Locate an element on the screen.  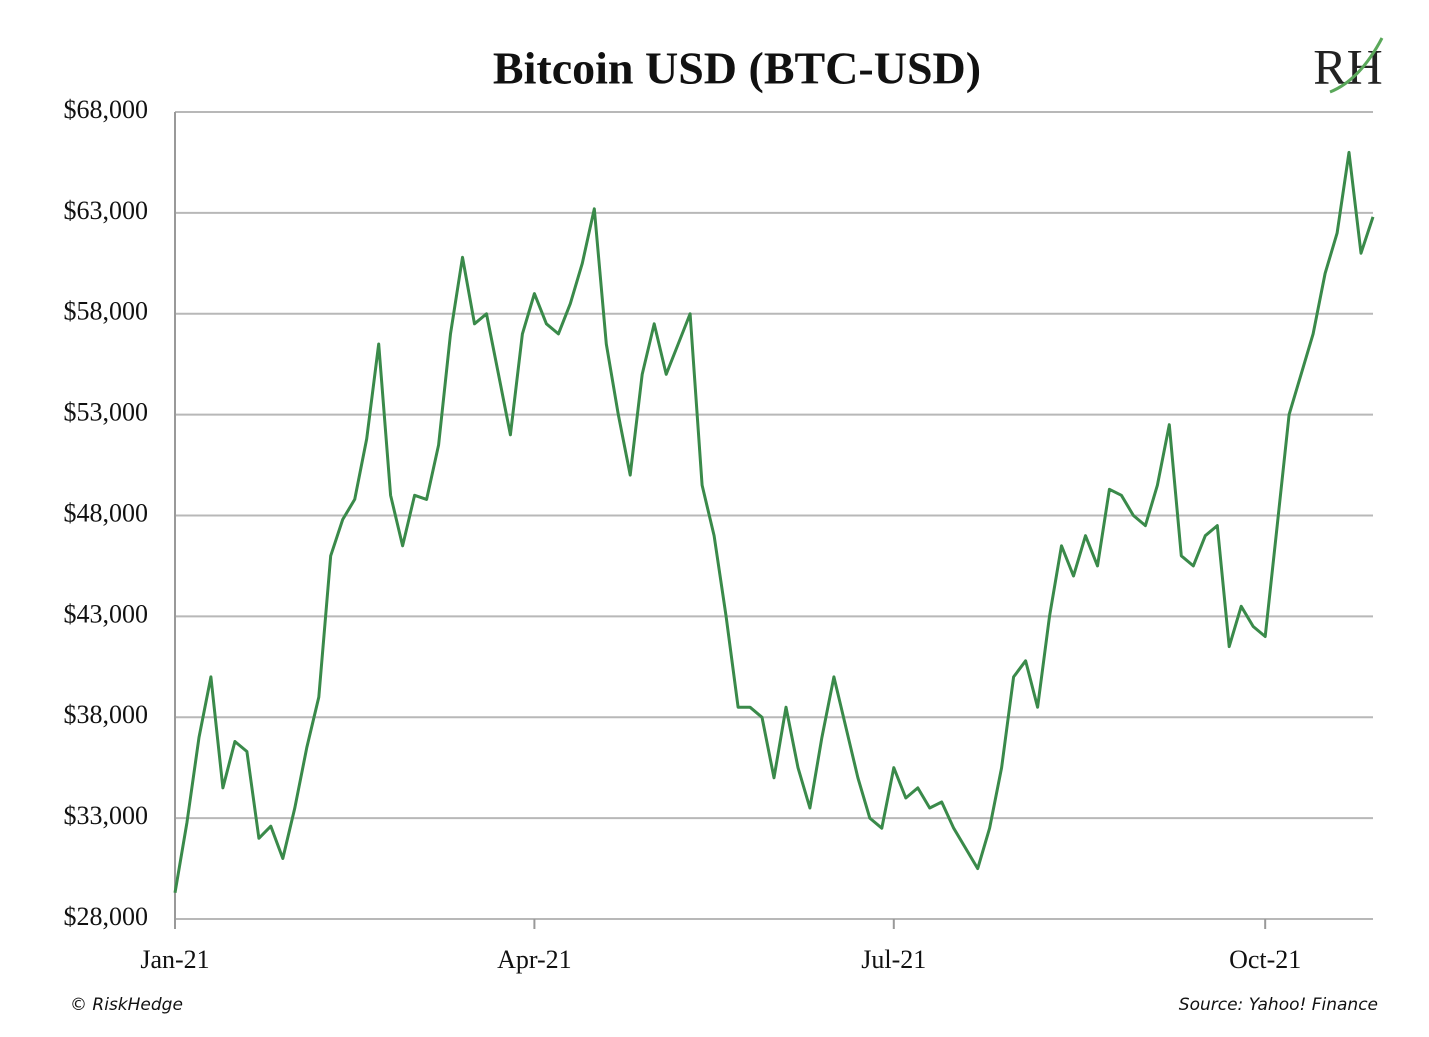
x-tick-label: Apr-21 is located at coordinates (534, 959).